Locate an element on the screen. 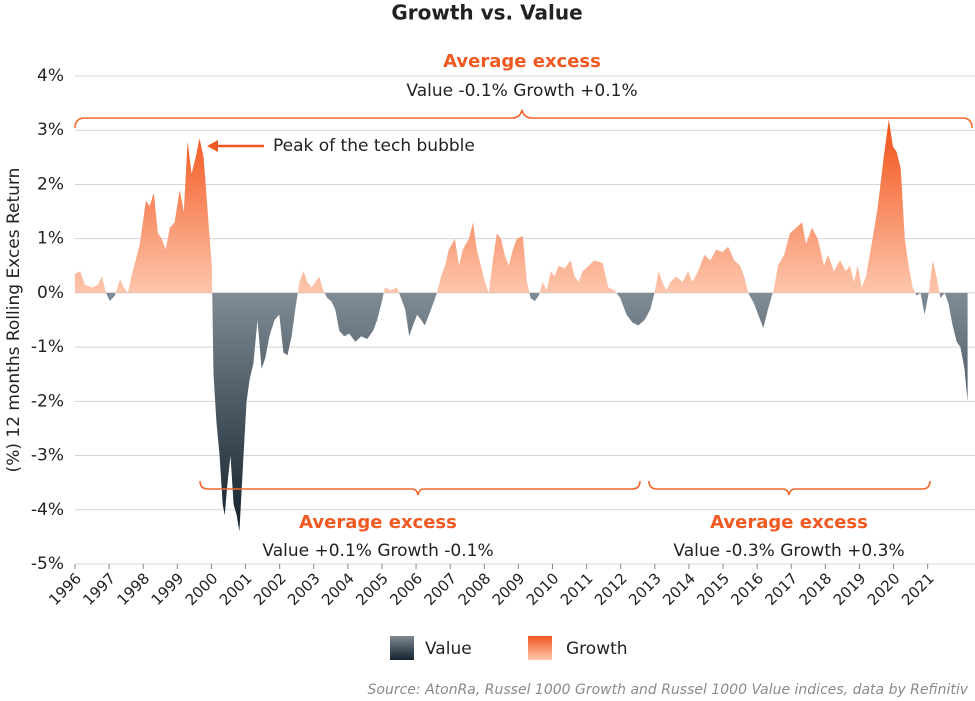 The height and width of the screenshot is (701, 975). x-tick-label: 1996 is located at coordinates (65, 589).